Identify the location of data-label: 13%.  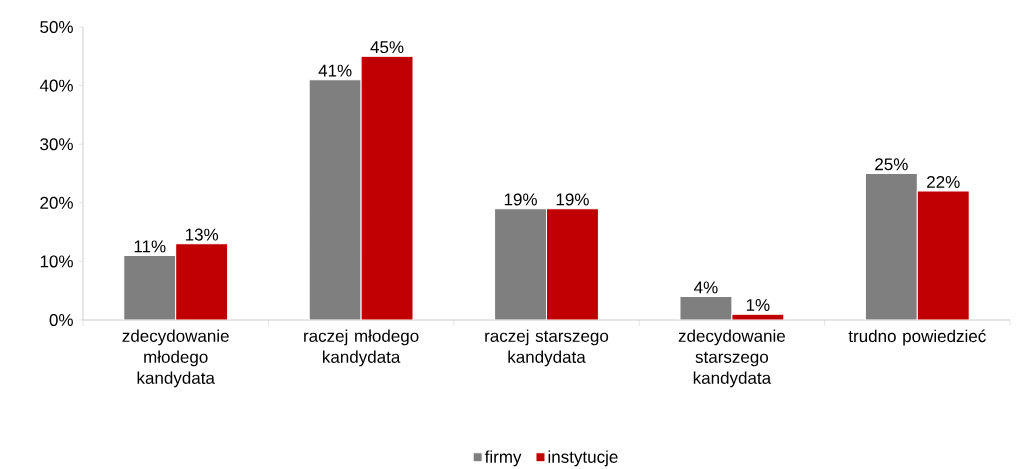
(202, 234).